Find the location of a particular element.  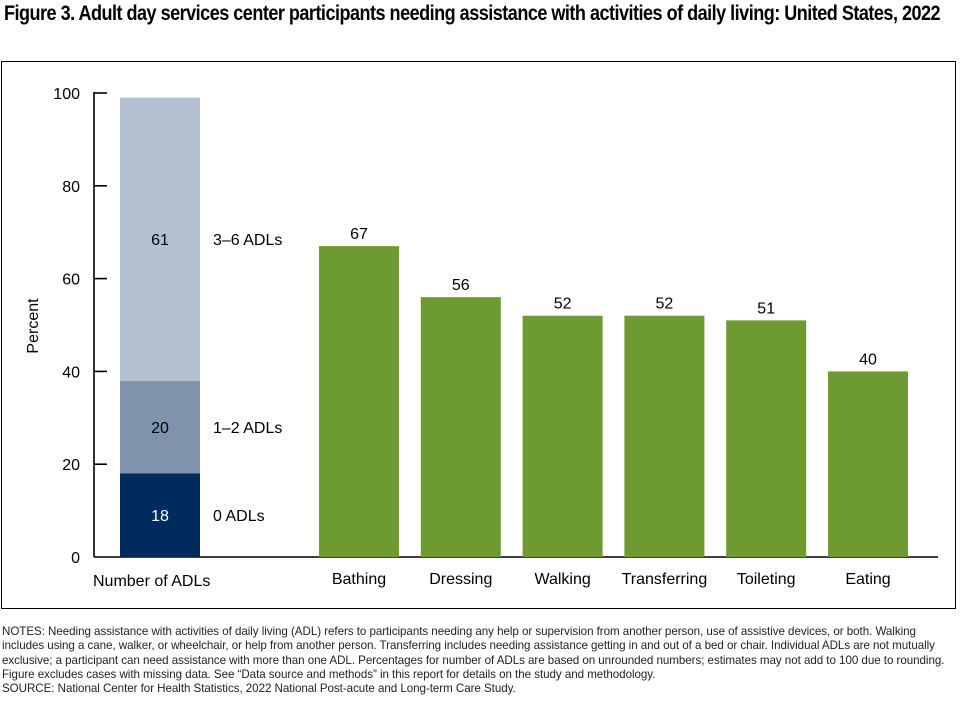

segment-value-label: 20 is located at coordinates (160, 428).